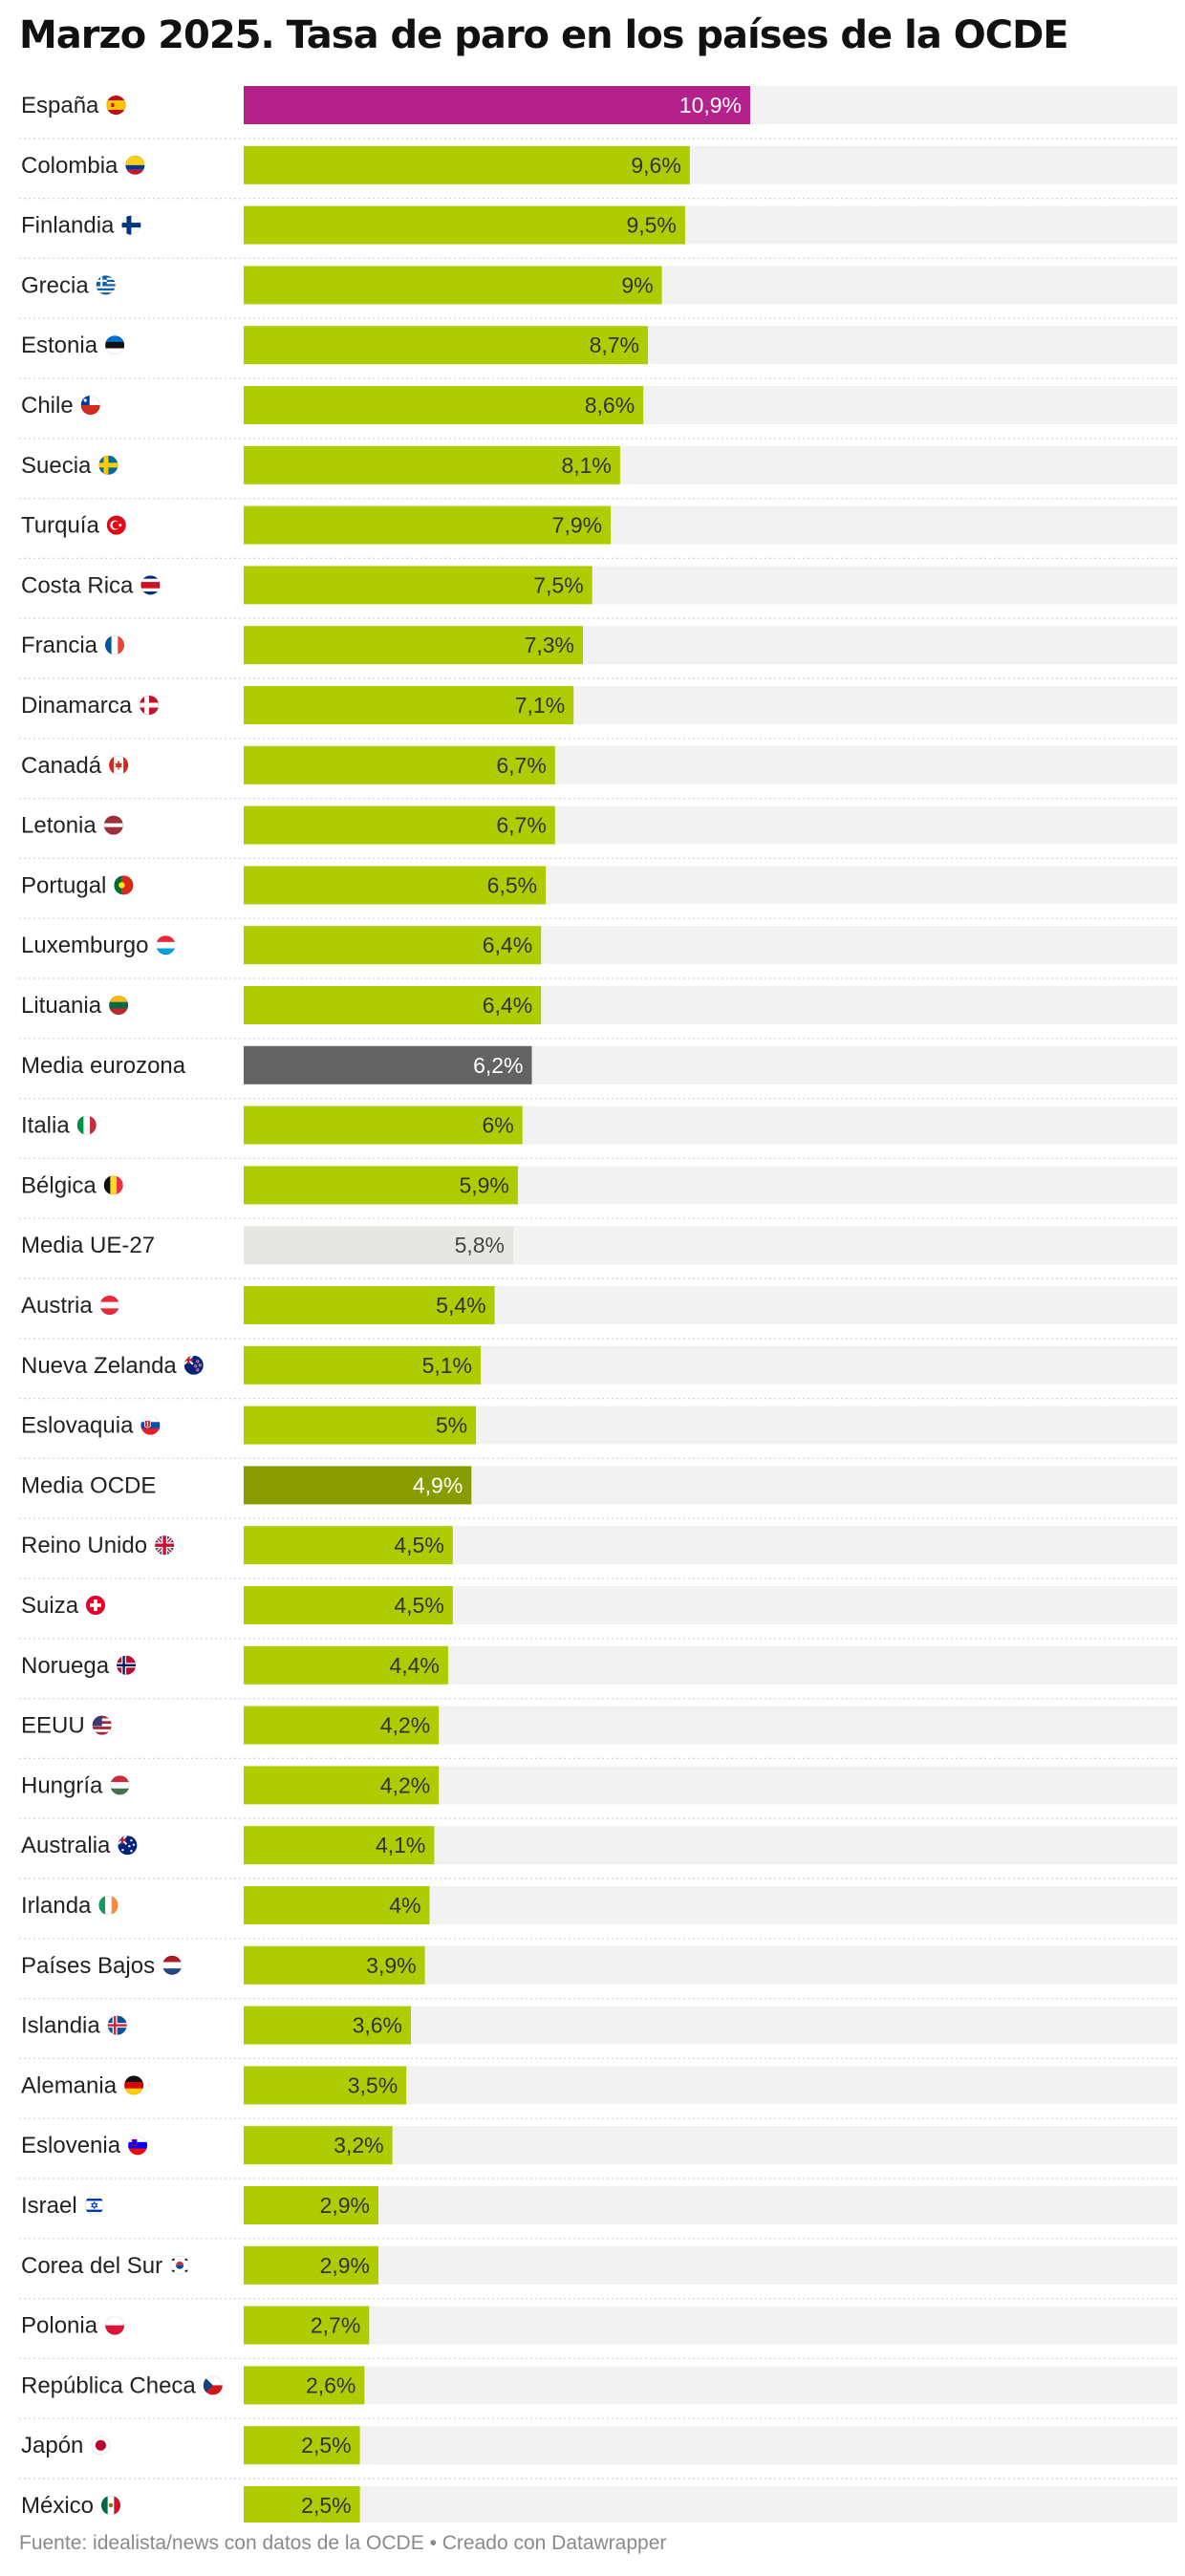 Image resolution: width=1185 pixels, height=2576 pixels. What do you see at coordinates (119, 765) in the screenshot?
I see `ca-flag-icon` at bounding box center [119, 765].